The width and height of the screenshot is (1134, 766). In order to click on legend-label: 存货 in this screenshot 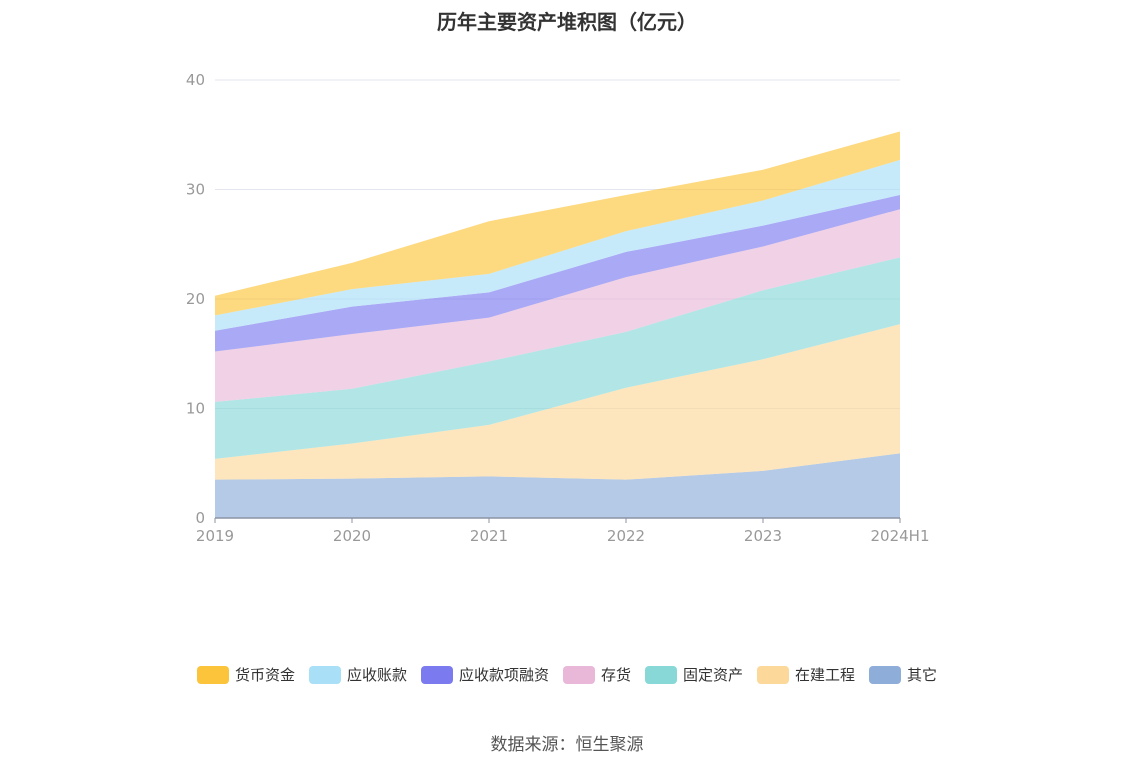, I will do `click(615, 675)`.